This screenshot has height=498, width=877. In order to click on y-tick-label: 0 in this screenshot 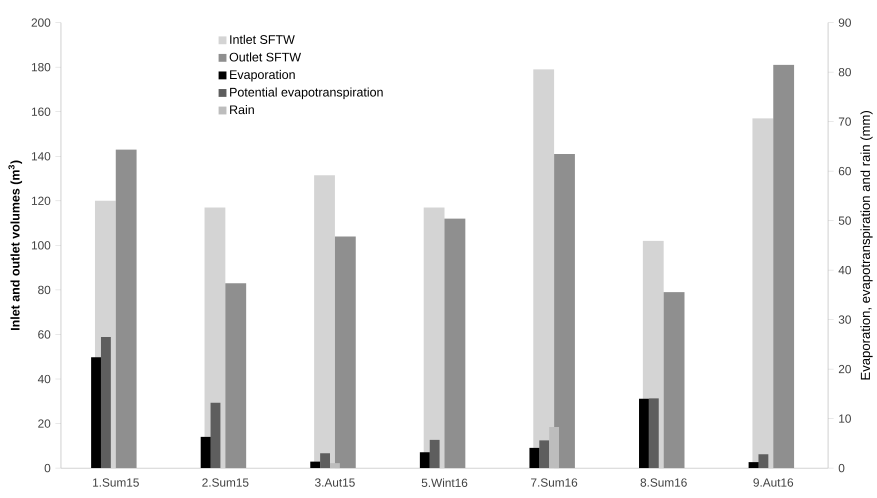, I will do `click(47, 468)`.